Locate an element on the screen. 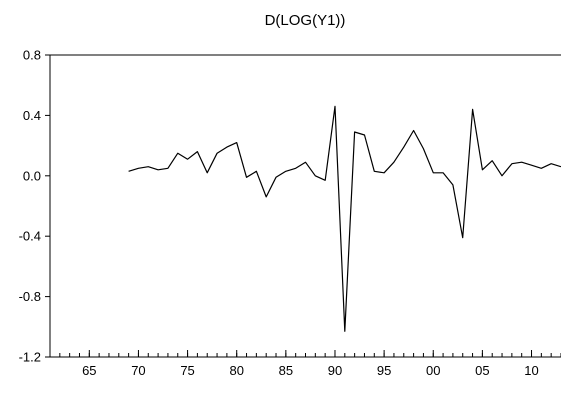 The height and width of the screenshot is (396, 561). x-tick-label: 05 is located at coordinates (482, 370).